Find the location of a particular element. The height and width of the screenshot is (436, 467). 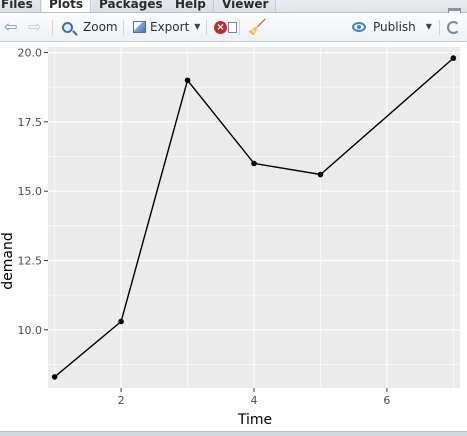

forward-arrow-icon: ⇨ is located at coordinates (35, 26).